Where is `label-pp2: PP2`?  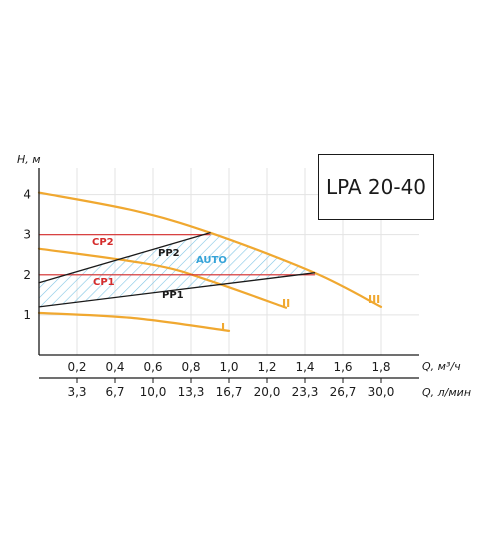
label-pp2: PP2 is located at coordinates (169, 253).